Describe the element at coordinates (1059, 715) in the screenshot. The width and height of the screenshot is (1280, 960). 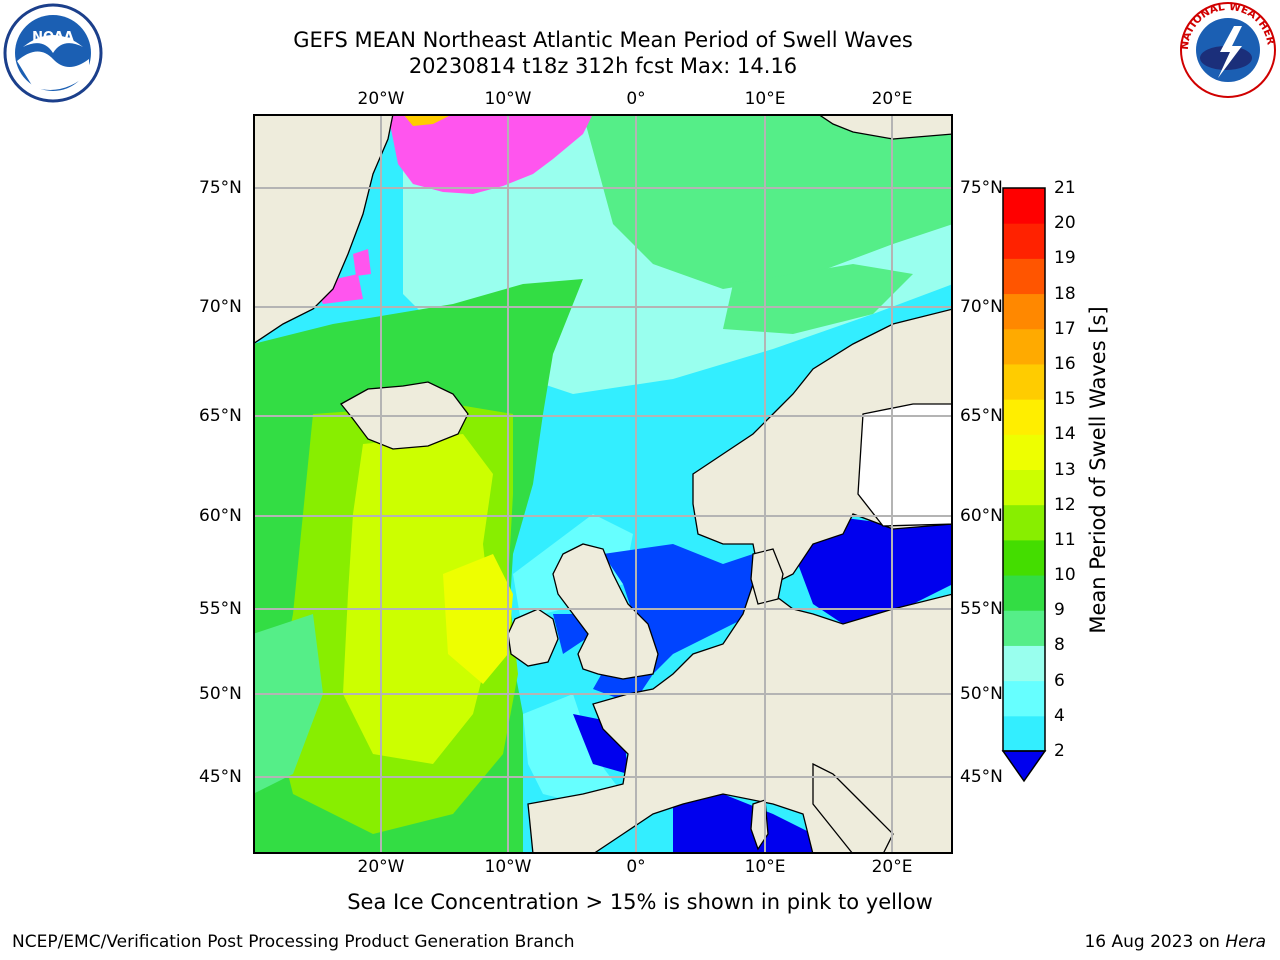
I see `colorbar-tick-label: 4` at that location.